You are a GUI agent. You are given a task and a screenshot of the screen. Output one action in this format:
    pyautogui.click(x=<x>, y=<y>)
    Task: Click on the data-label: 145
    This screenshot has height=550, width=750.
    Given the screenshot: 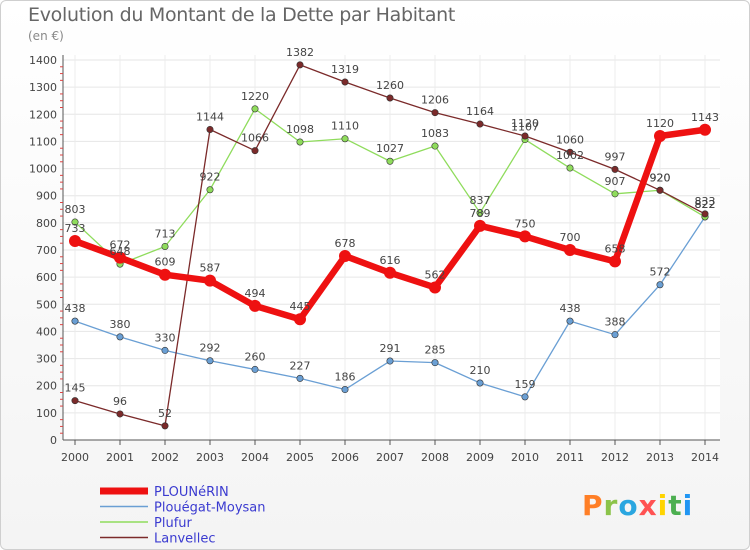 What is the action you would take?
    pyautogui.click(x=75, y=388)
    